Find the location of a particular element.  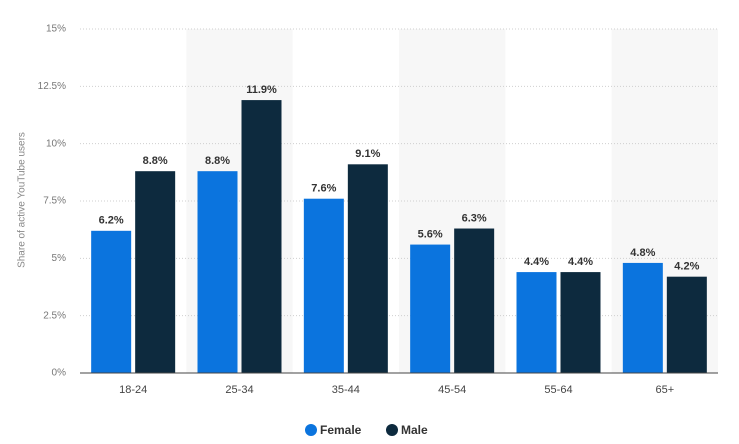

value-label: 7.6% is located at coordinates (323, 189).